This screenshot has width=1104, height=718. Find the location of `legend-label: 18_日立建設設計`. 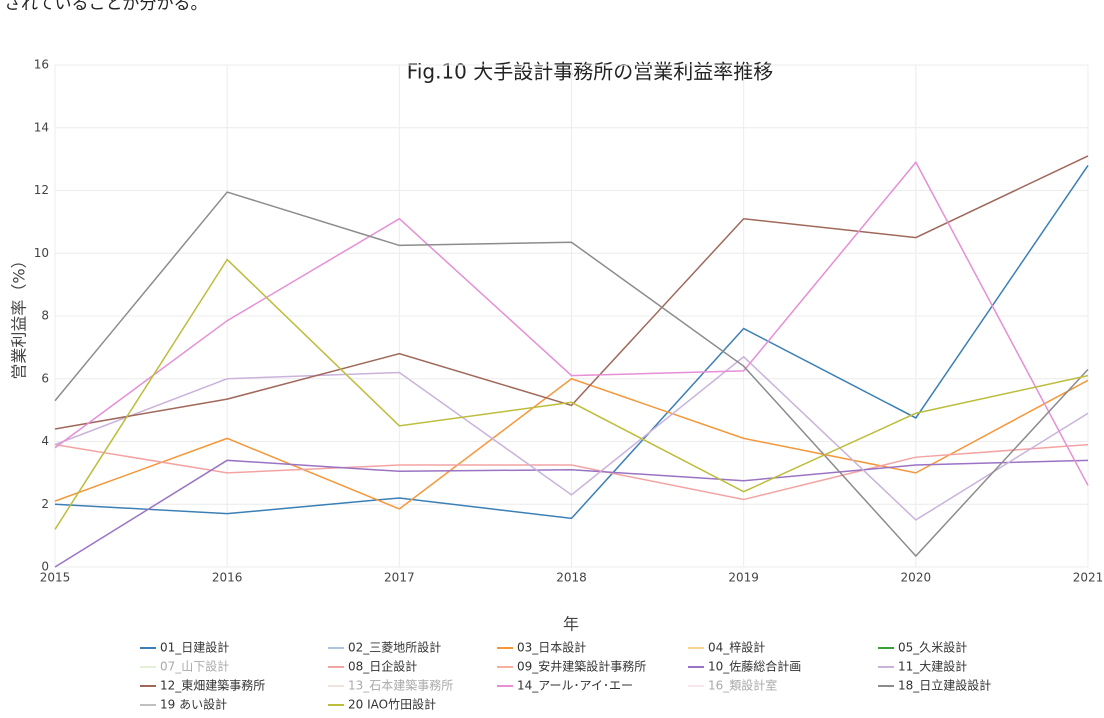

legend-label: 18_日立建設設計 is located at coordinates (944, 685).